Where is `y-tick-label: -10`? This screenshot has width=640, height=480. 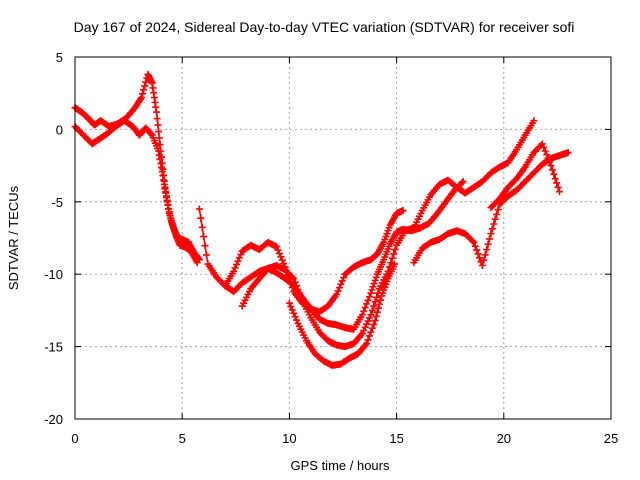
y-tick-label: -10 is located at coordinates (53, 274).